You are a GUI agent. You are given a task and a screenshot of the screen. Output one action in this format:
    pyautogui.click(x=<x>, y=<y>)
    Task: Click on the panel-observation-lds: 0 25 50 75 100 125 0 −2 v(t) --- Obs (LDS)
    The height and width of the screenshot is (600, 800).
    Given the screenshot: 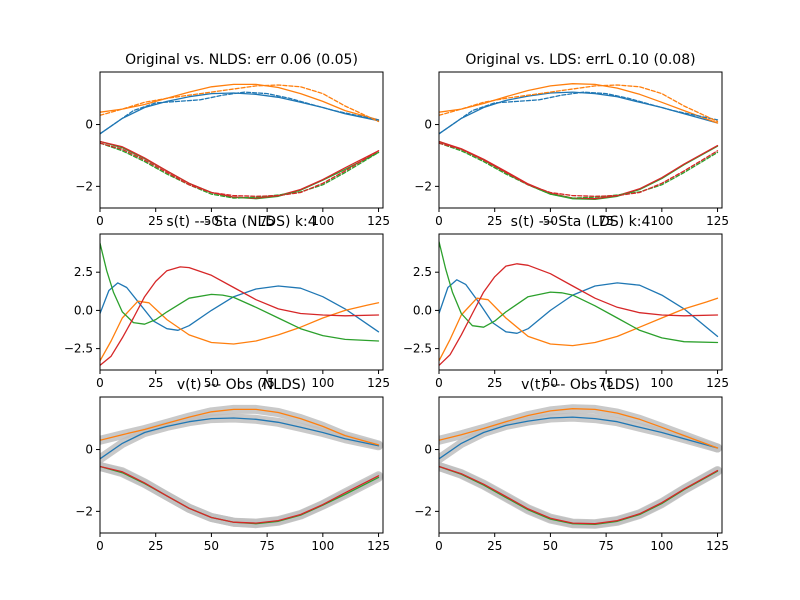 What is the action you would take?
    pyautogui.click(x=571, y=465)
    